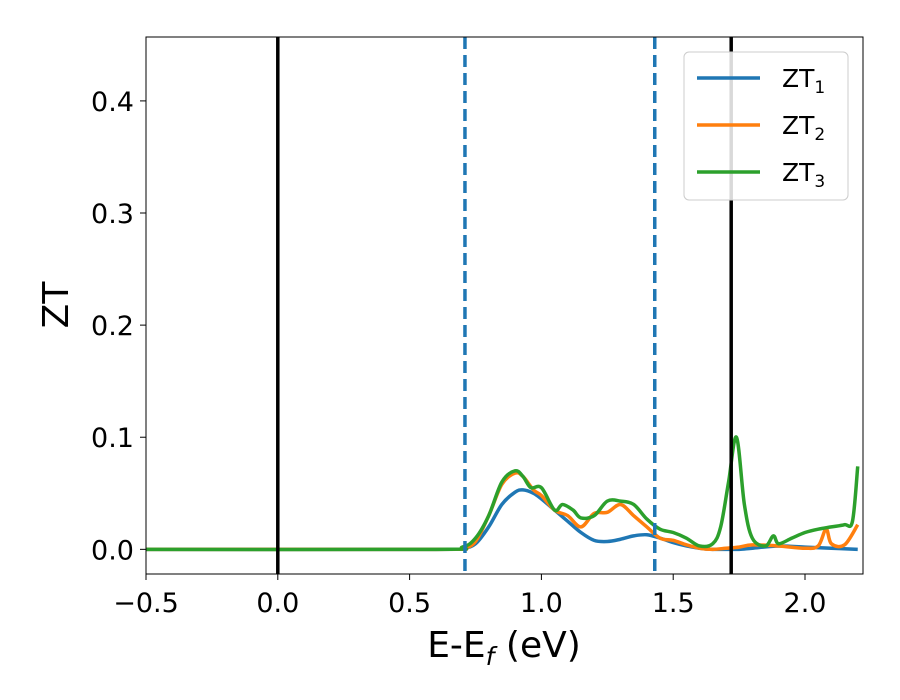 The width and height of the screenshot is (900, 700). What do you see at coordinates (56, 305) in the screenshot?
I see `y-axis-title: ZT` at bounding box center [56, 305].